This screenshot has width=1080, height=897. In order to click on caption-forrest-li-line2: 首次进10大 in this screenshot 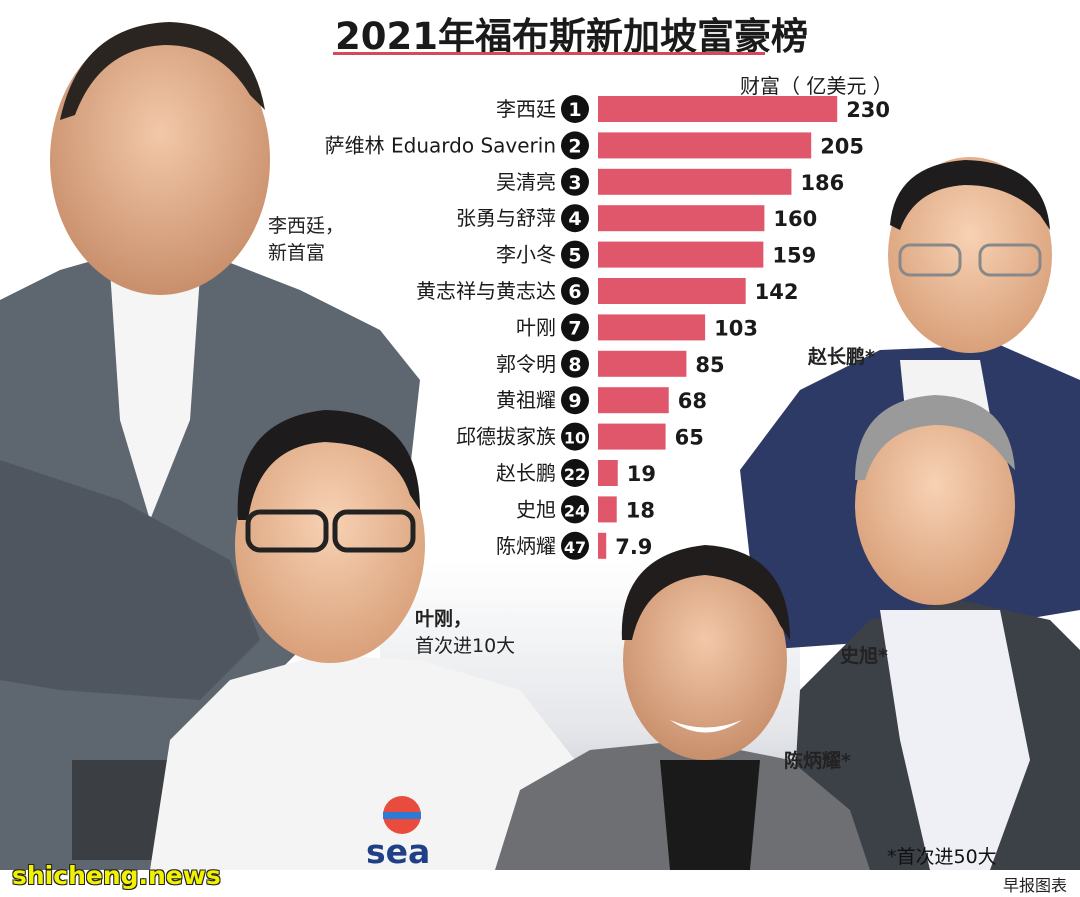, I will do `click(465, 646)`.